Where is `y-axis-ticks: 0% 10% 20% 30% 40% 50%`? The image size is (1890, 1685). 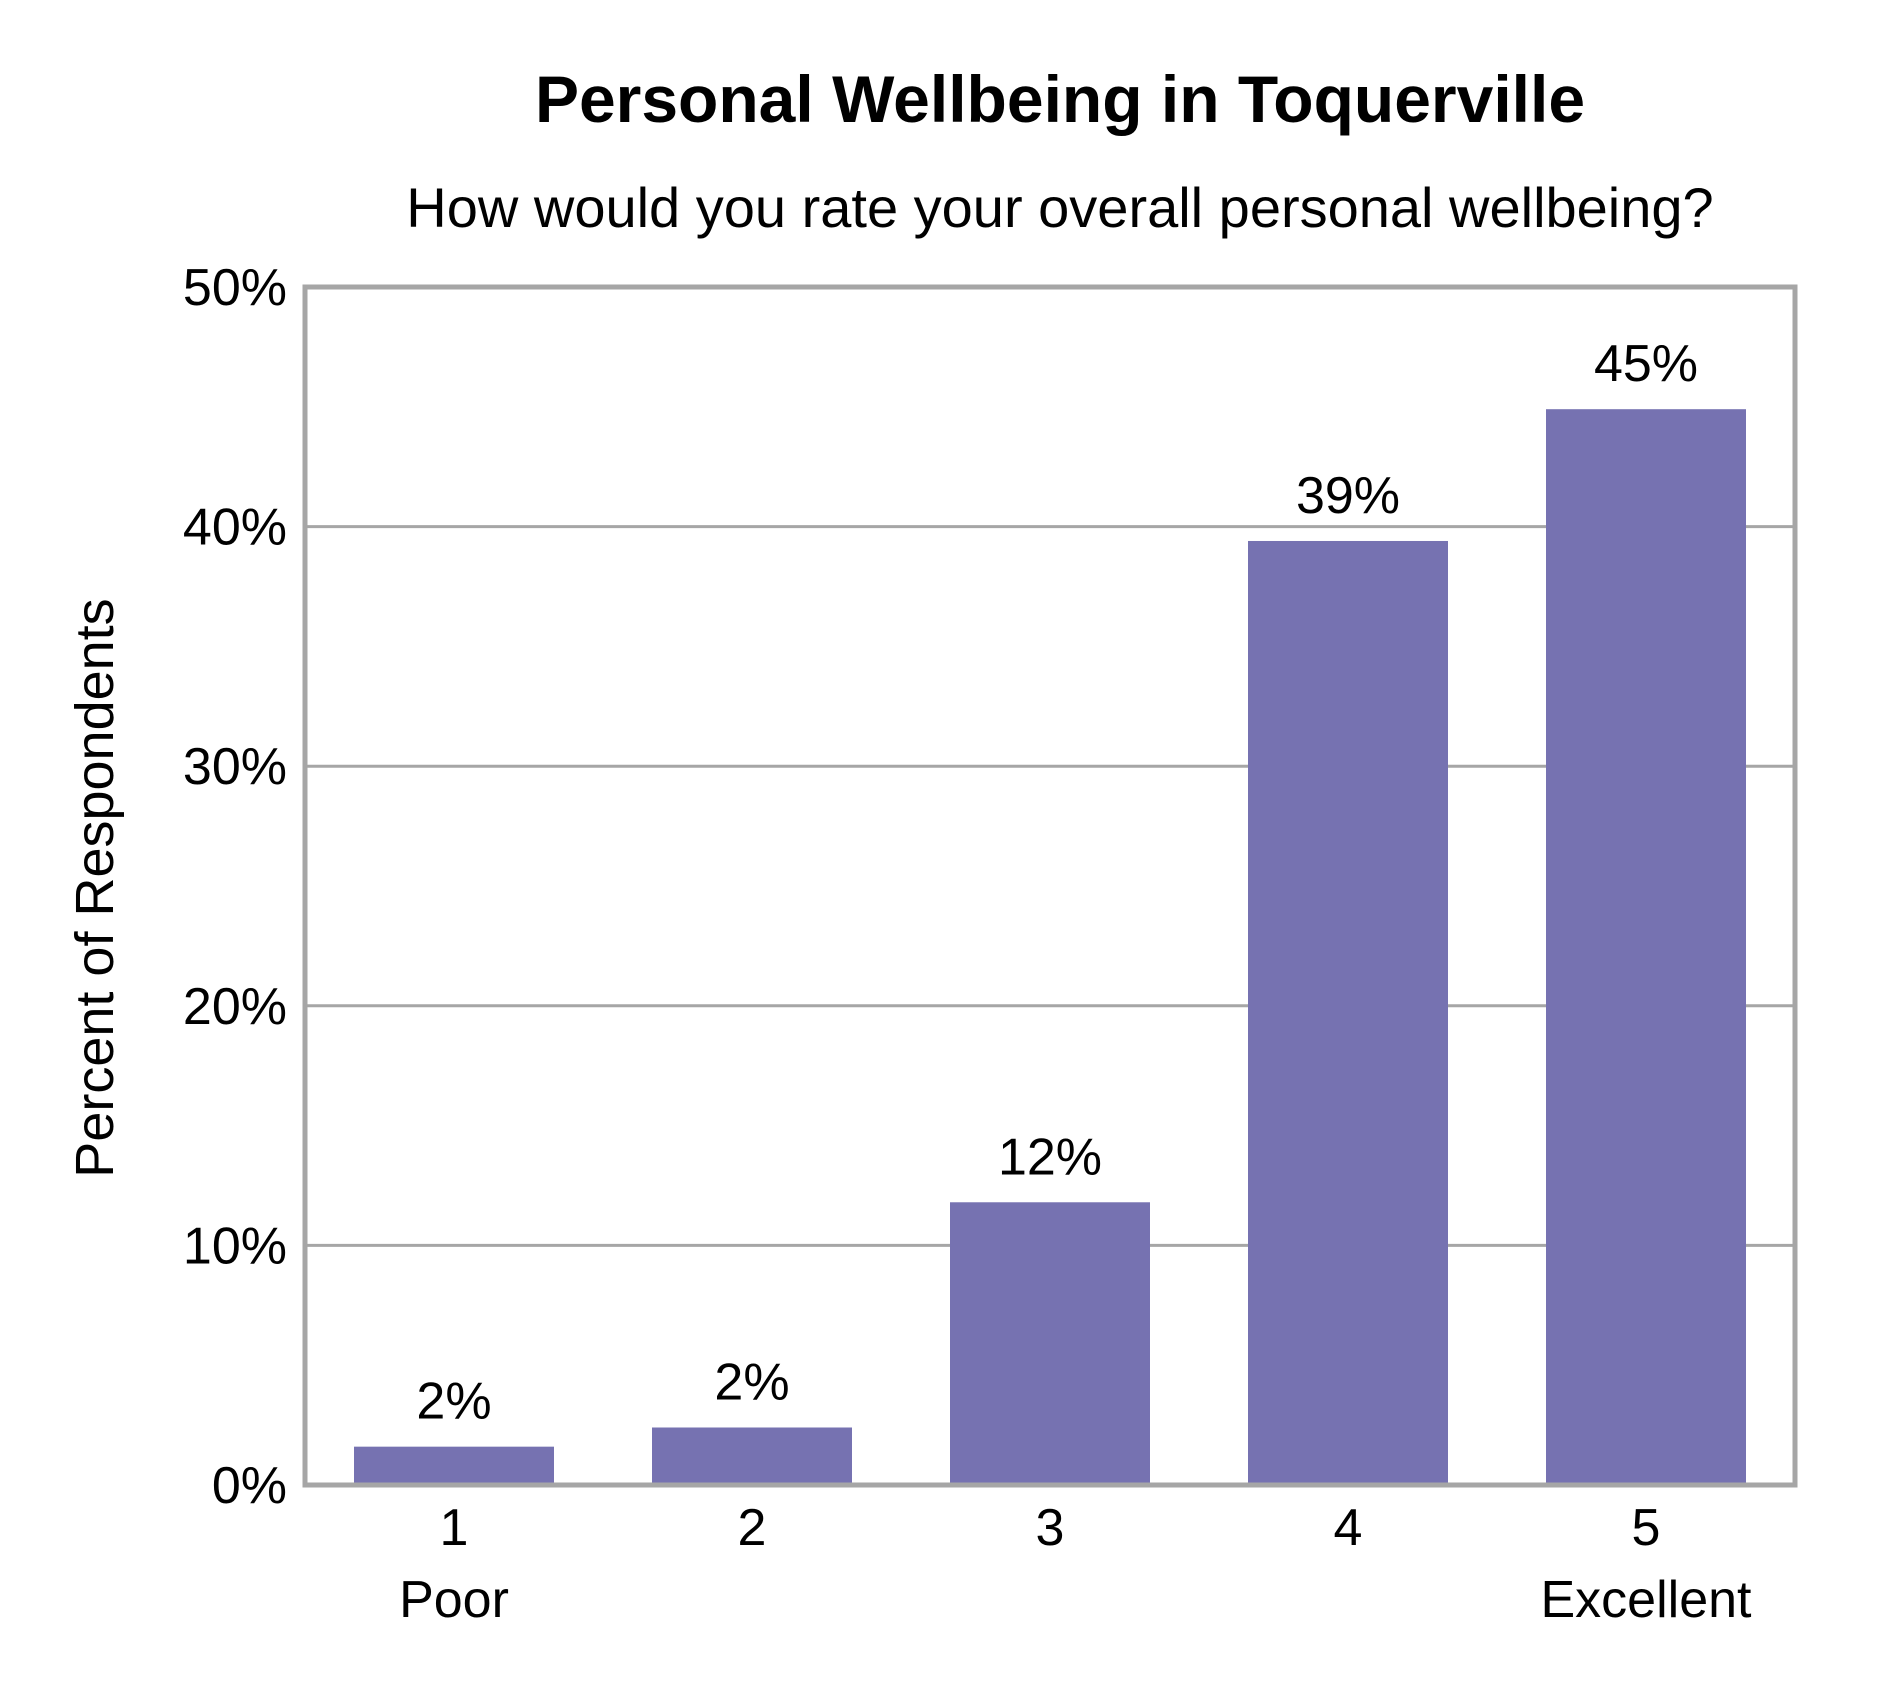 y-axis-ticks: 0% 10% 20% 30% 40% 50% is located at coordinates (235, 887).